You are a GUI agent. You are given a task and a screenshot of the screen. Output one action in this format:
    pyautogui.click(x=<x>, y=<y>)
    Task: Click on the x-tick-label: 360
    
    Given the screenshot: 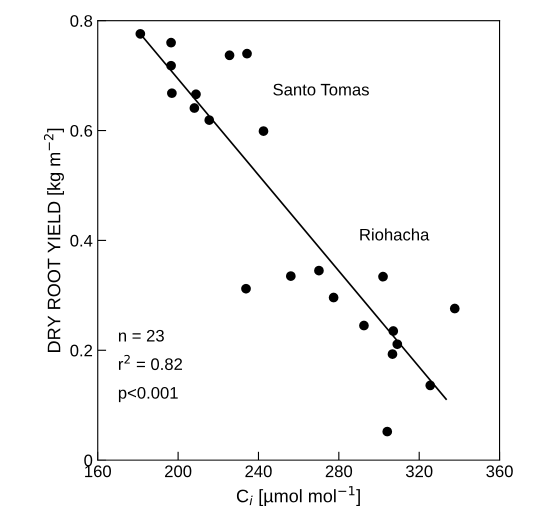 What is the action you would take?
    pyautogui.click(x=499, y=471)
    